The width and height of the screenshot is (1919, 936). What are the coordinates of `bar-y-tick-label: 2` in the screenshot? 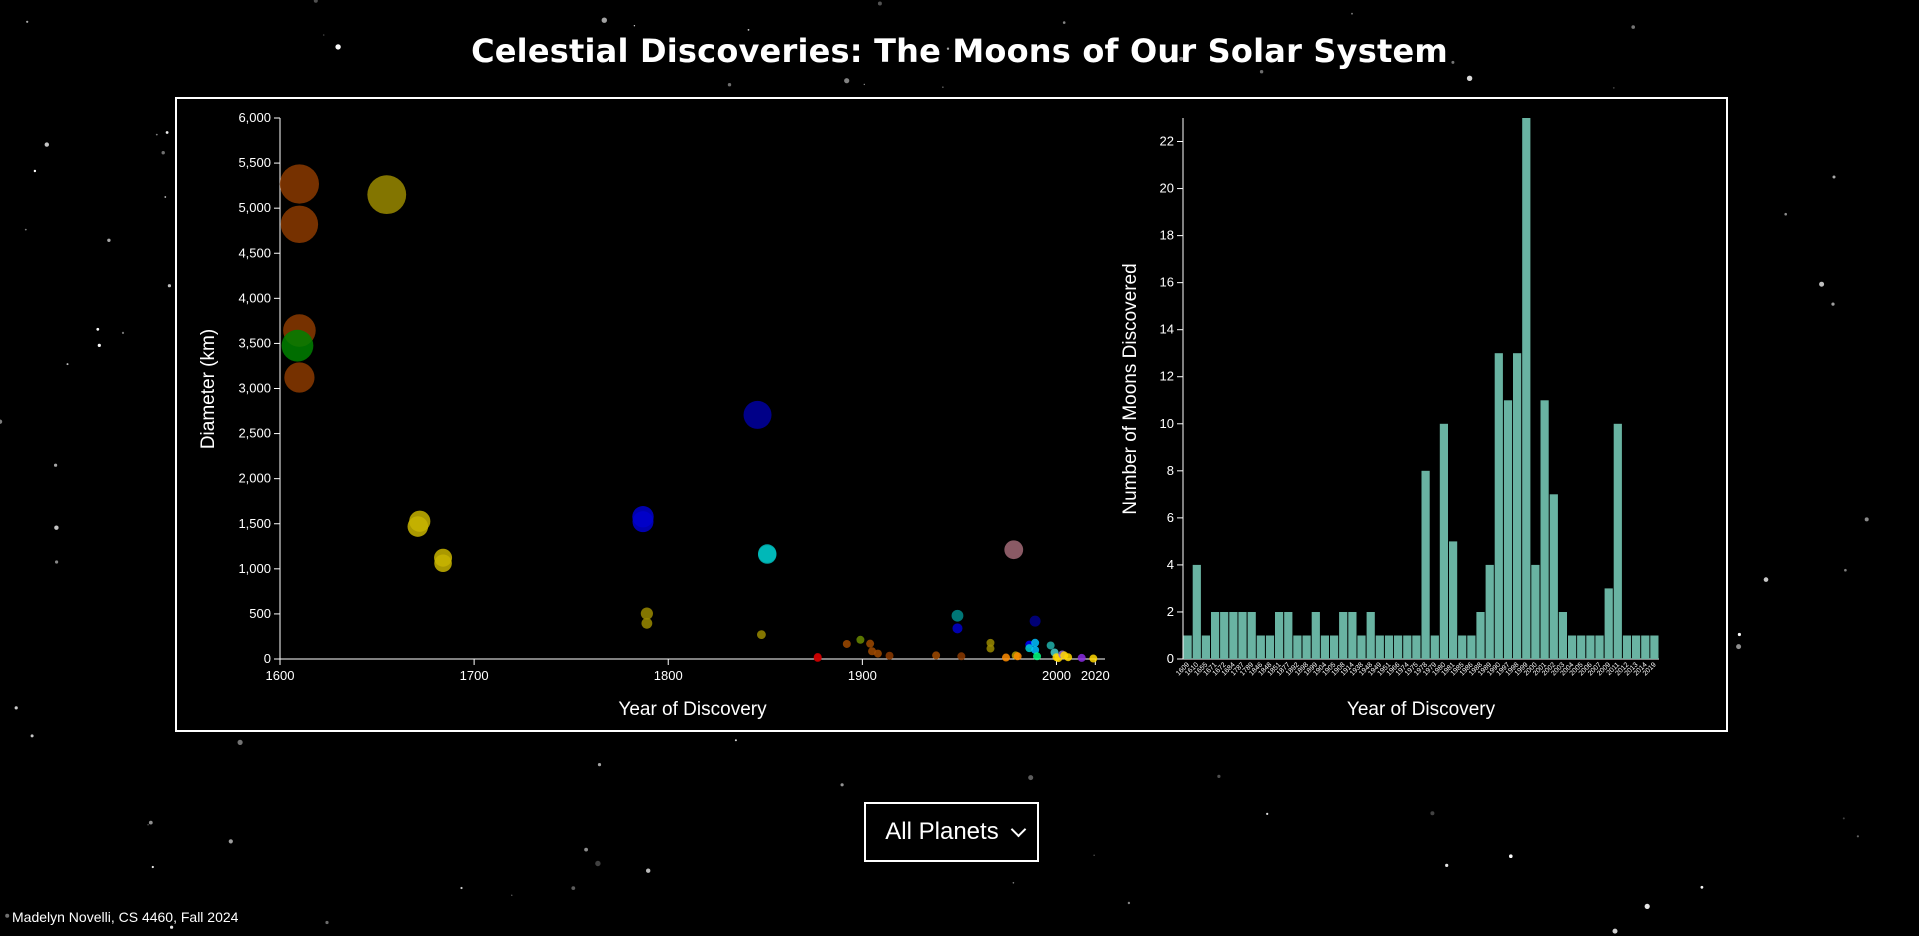 It's located at (1170, 611).